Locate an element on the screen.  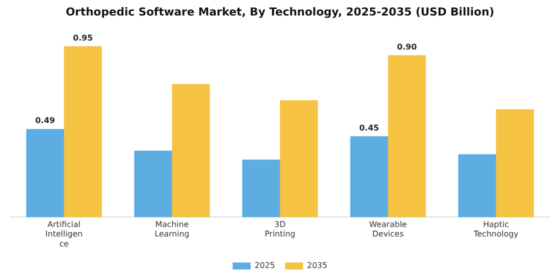
x-tick-label: Artificial Intelligen ce is located at coordinates (64, 234).